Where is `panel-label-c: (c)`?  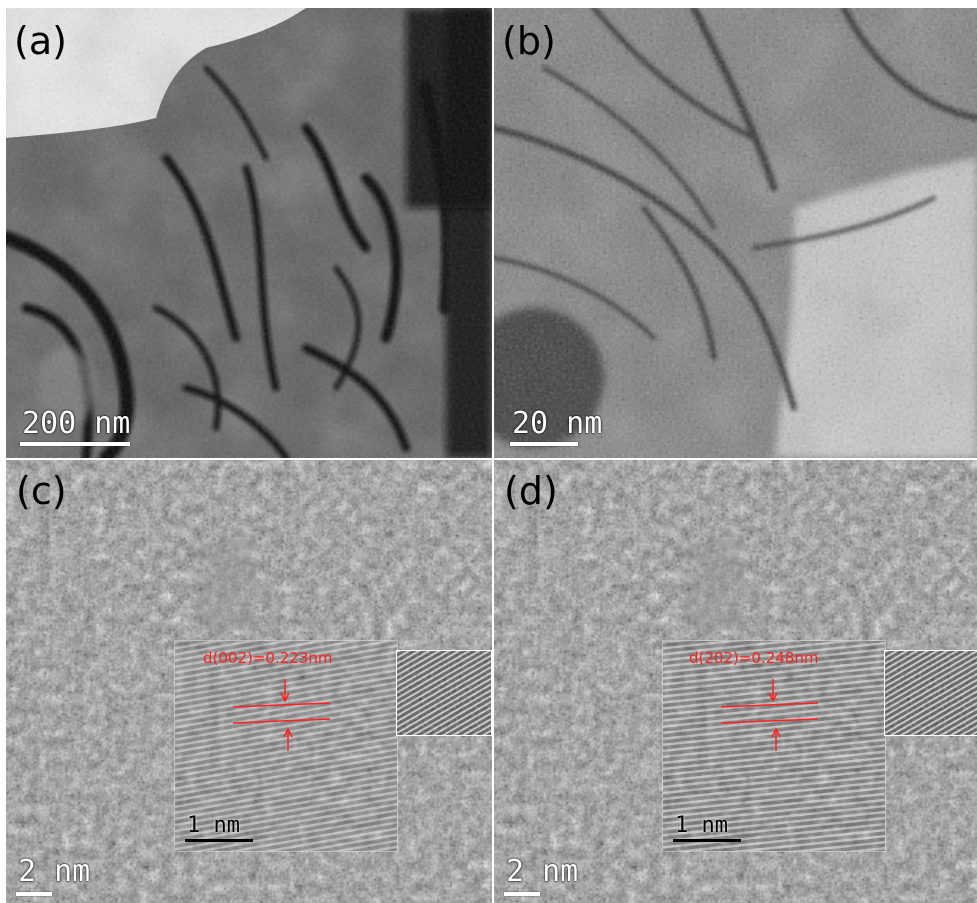 panel-label-c: (c) is located at coordinates (41, 491).